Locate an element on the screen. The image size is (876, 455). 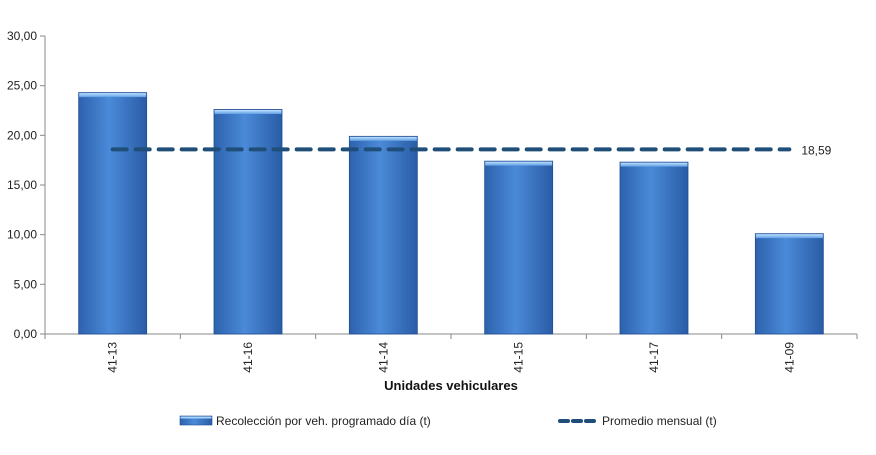
y-tick-label: 10,00 is located at coordinates (22, 235).